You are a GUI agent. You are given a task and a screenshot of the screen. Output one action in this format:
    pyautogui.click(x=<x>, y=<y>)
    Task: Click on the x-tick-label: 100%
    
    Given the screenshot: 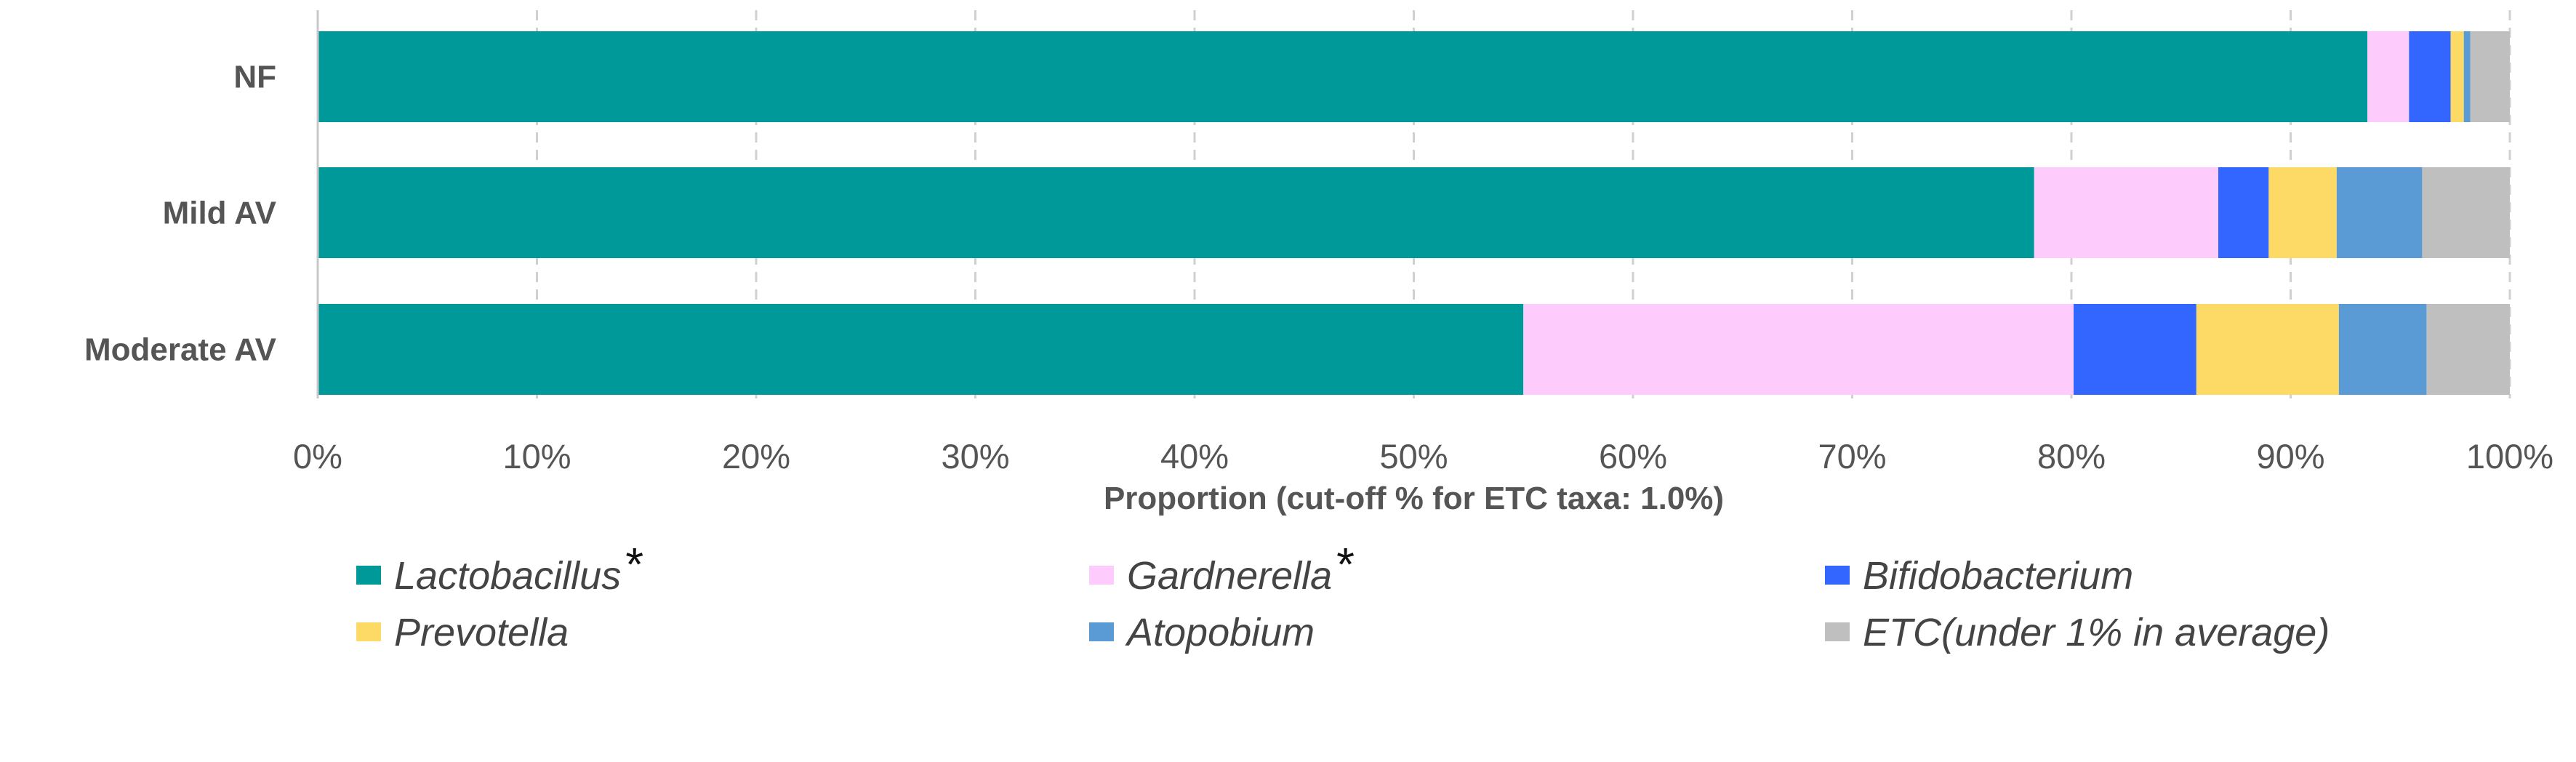 What is the action you would take?
    pyautogui.click(x=2509, y=456)
    